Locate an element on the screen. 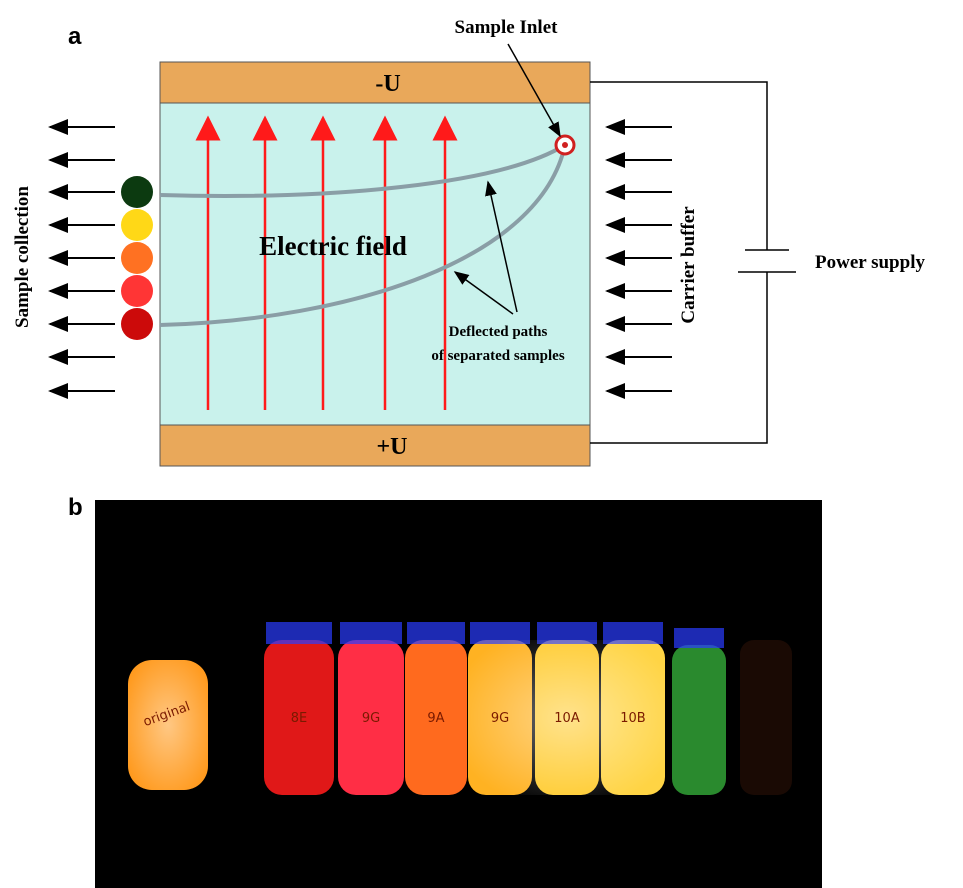 The width and height of the screenshot is (963, 888). vial-label: 8E is located at coordinates (299, 718).